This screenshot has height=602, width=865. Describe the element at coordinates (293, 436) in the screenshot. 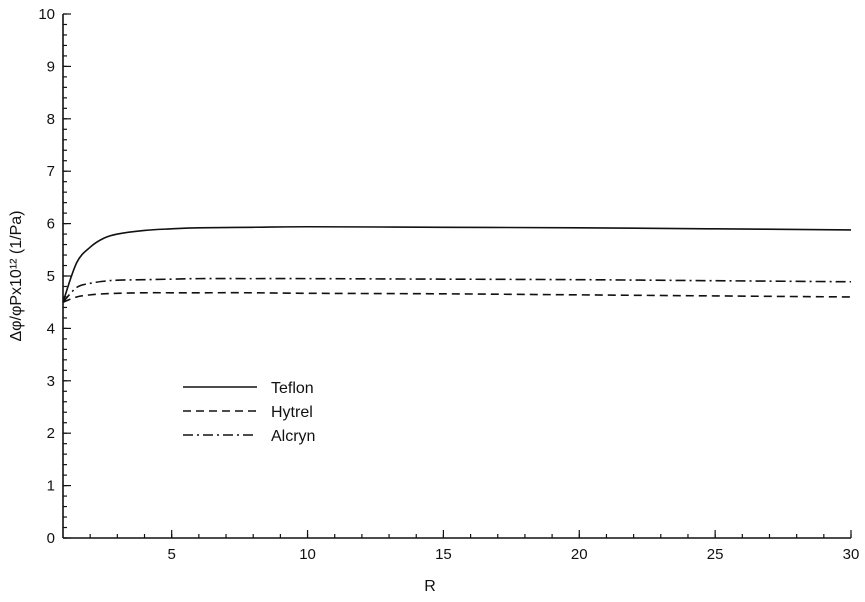

I see `legend-label-alcryn: Alcryn` at that location.